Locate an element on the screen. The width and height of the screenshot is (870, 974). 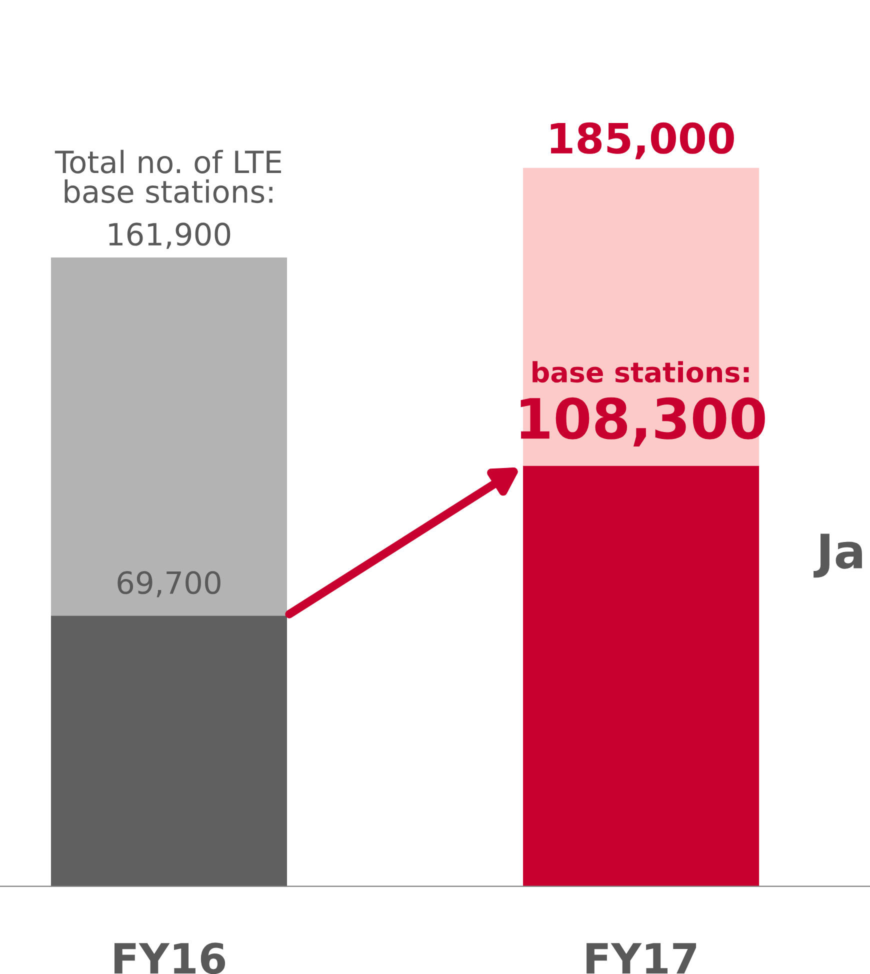
annotation: Total no. of LTE base stations: is located at coordinates (168, 177).